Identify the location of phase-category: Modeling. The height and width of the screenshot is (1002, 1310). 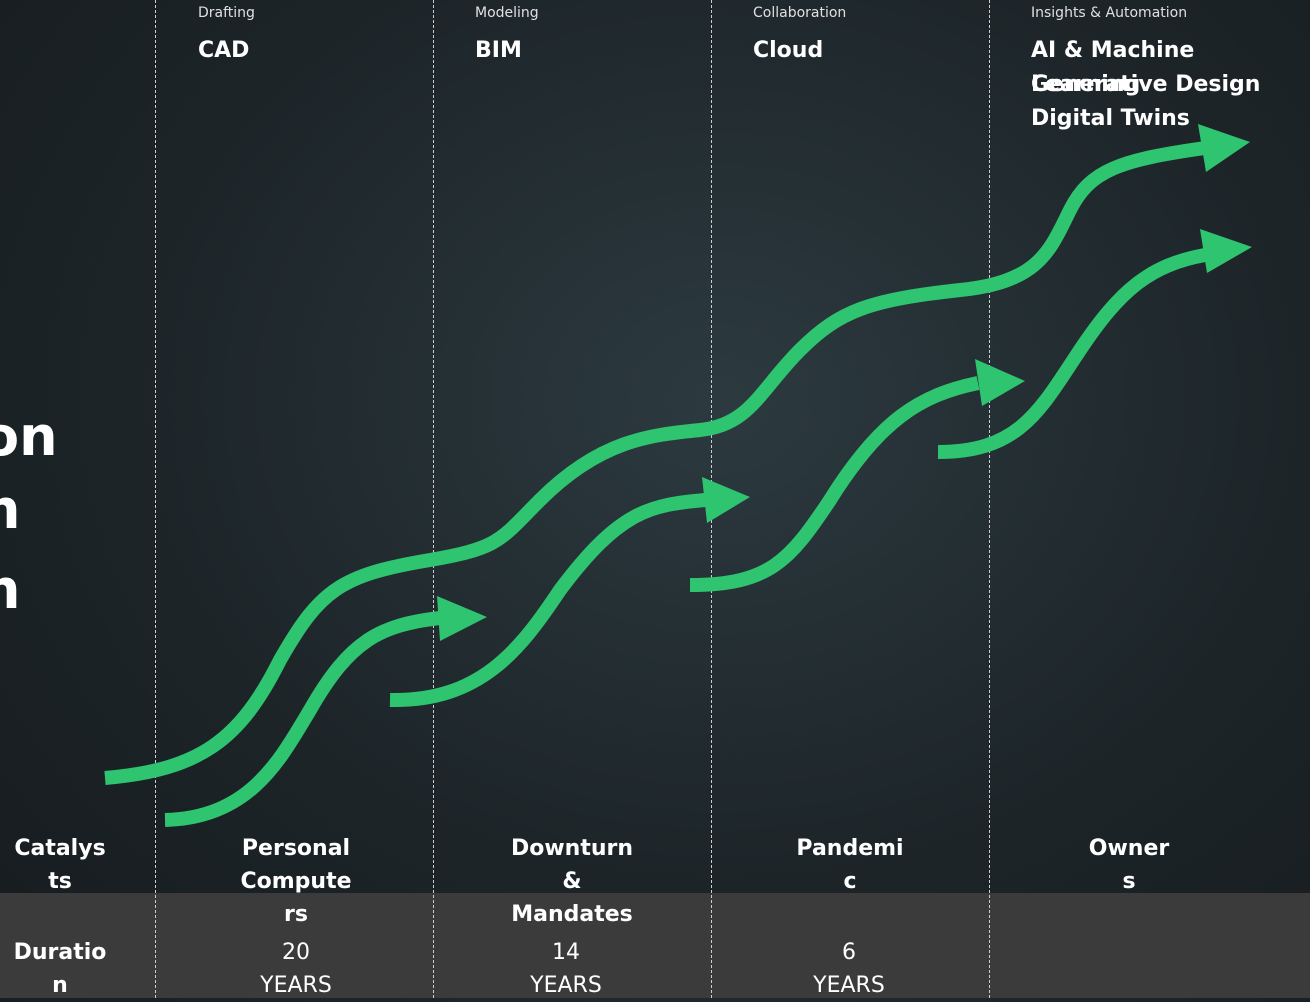
(507, 13).